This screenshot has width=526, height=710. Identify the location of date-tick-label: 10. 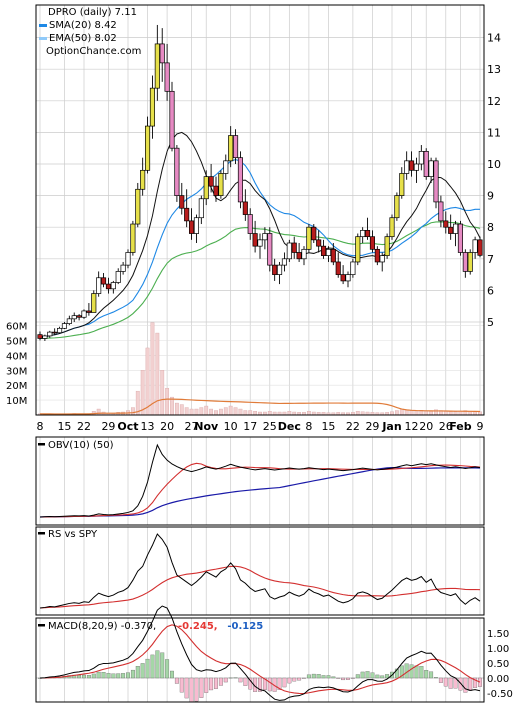
(231, 426).